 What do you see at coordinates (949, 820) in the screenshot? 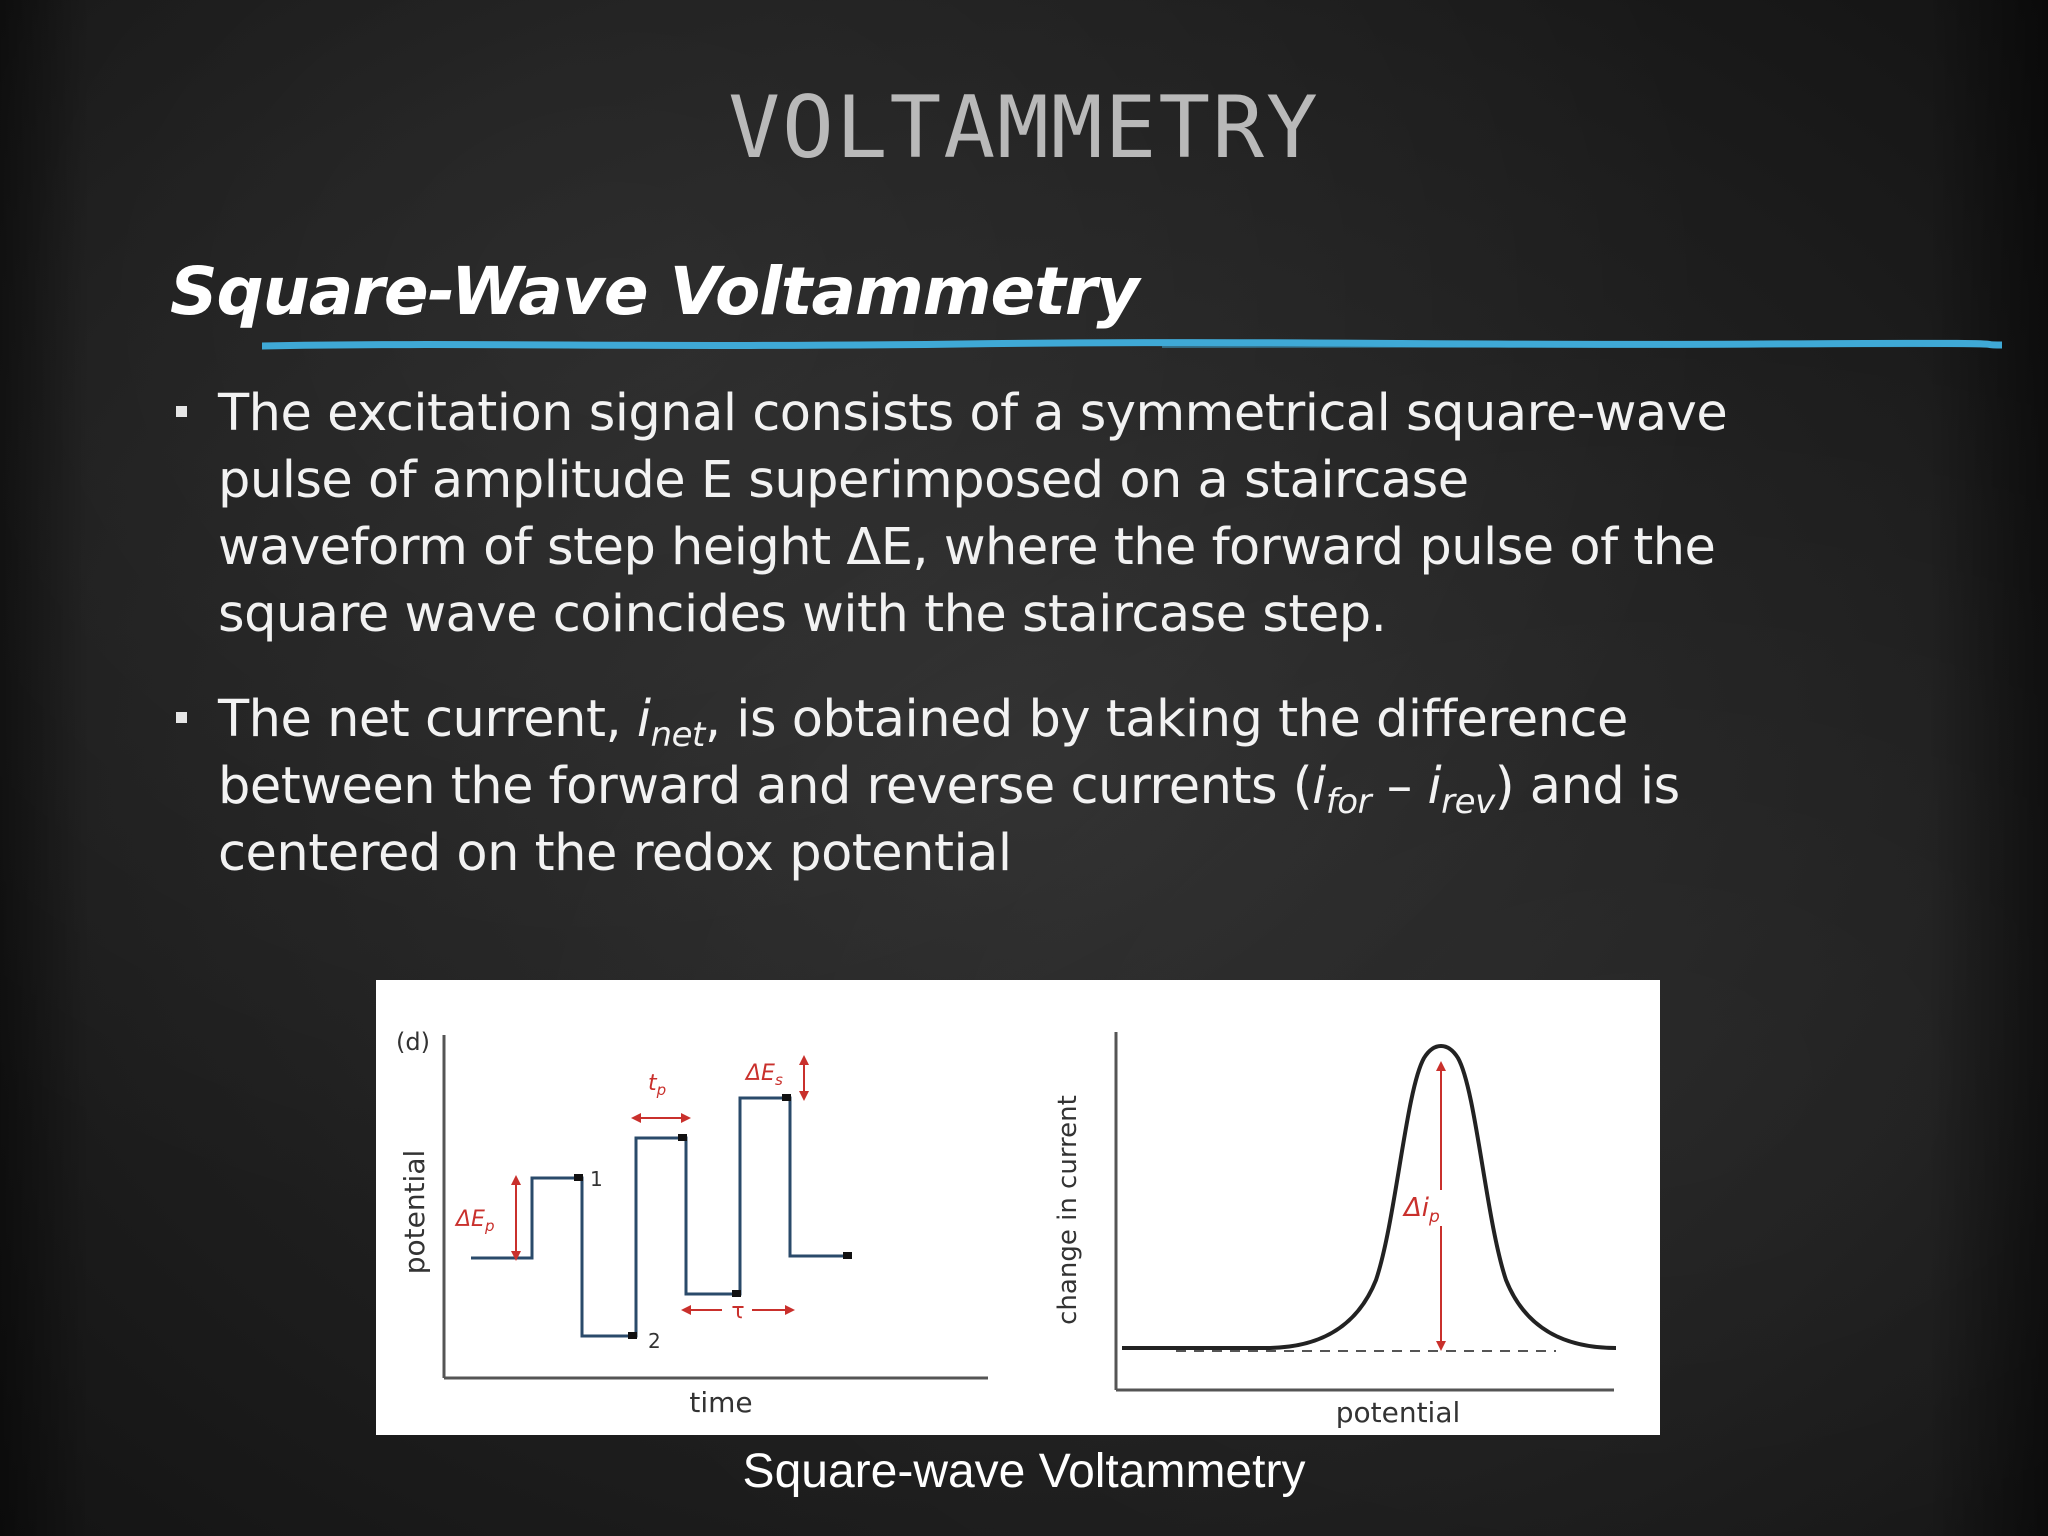
I see `text-fragment: ) and is centered on the redox potential` at bounding box center [949, 820].